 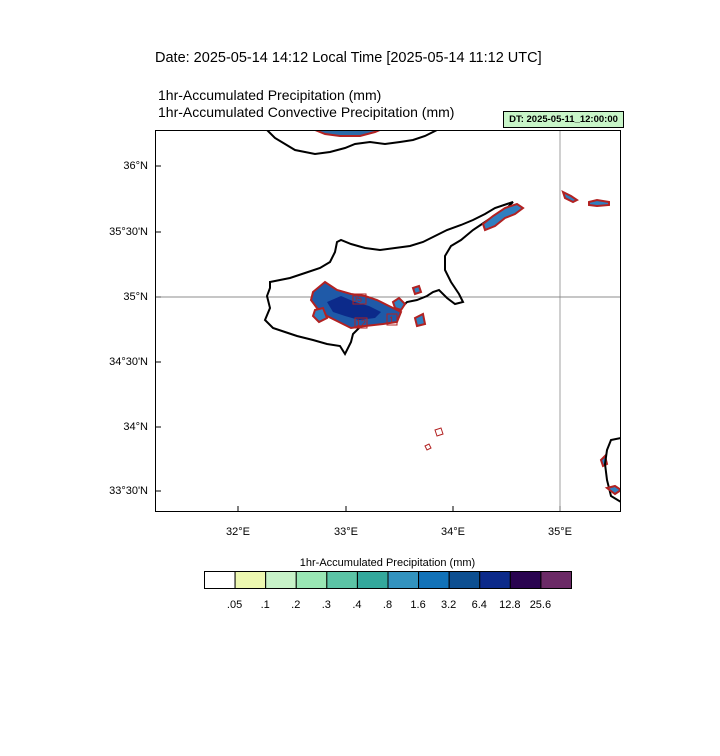 I want to click on turkey-precip-cell, so click(x=347, y=133).